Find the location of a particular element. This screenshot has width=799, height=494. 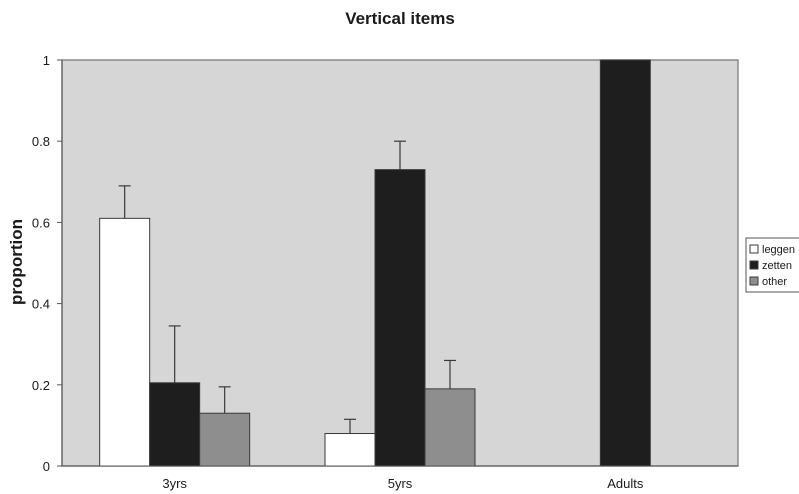

y-axis-label: proportion is located at coordinates (16, 262).